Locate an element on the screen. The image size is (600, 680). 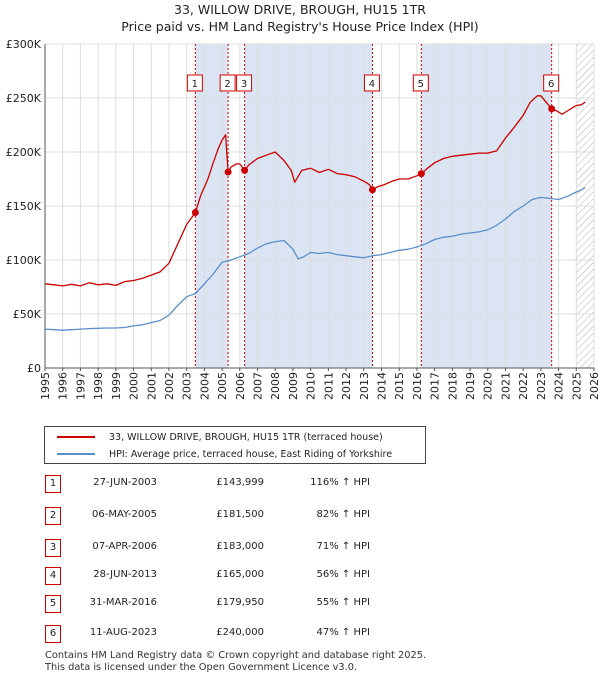
y-tick-label: £0 is located at coordinates (34, 368).